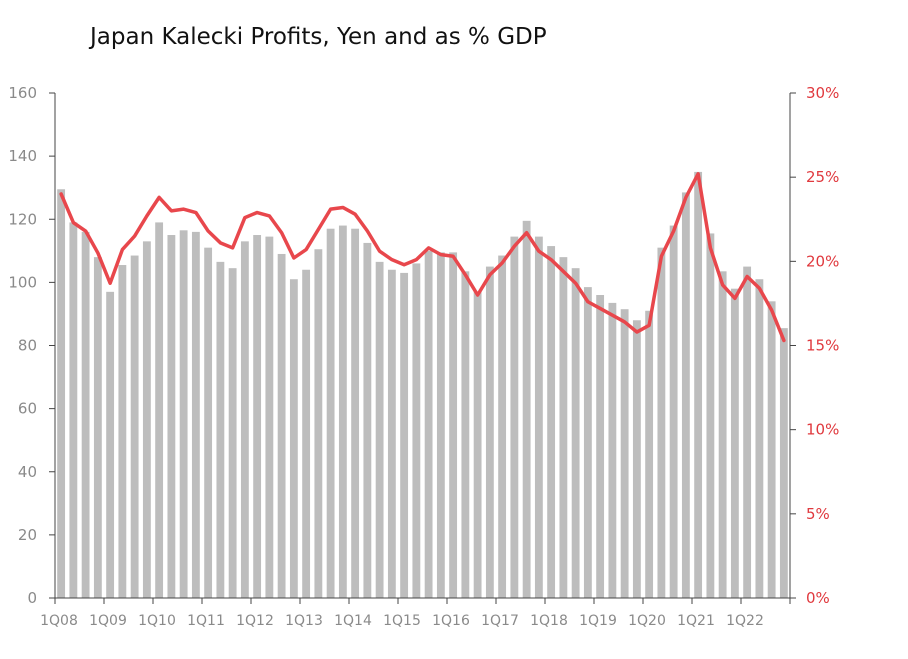 This screenshot has width=908, height=659. I want to click on left-tick-label-3: 60, so click(27, 409).